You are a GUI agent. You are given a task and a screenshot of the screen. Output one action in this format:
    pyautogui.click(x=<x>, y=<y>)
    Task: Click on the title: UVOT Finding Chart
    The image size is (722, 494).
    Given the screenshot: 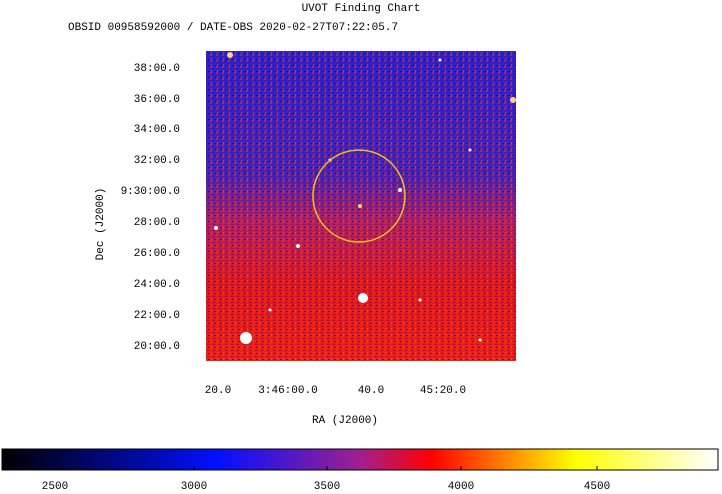 What is the action you would take?
    pyautogui.click(x=361, y=9)
    